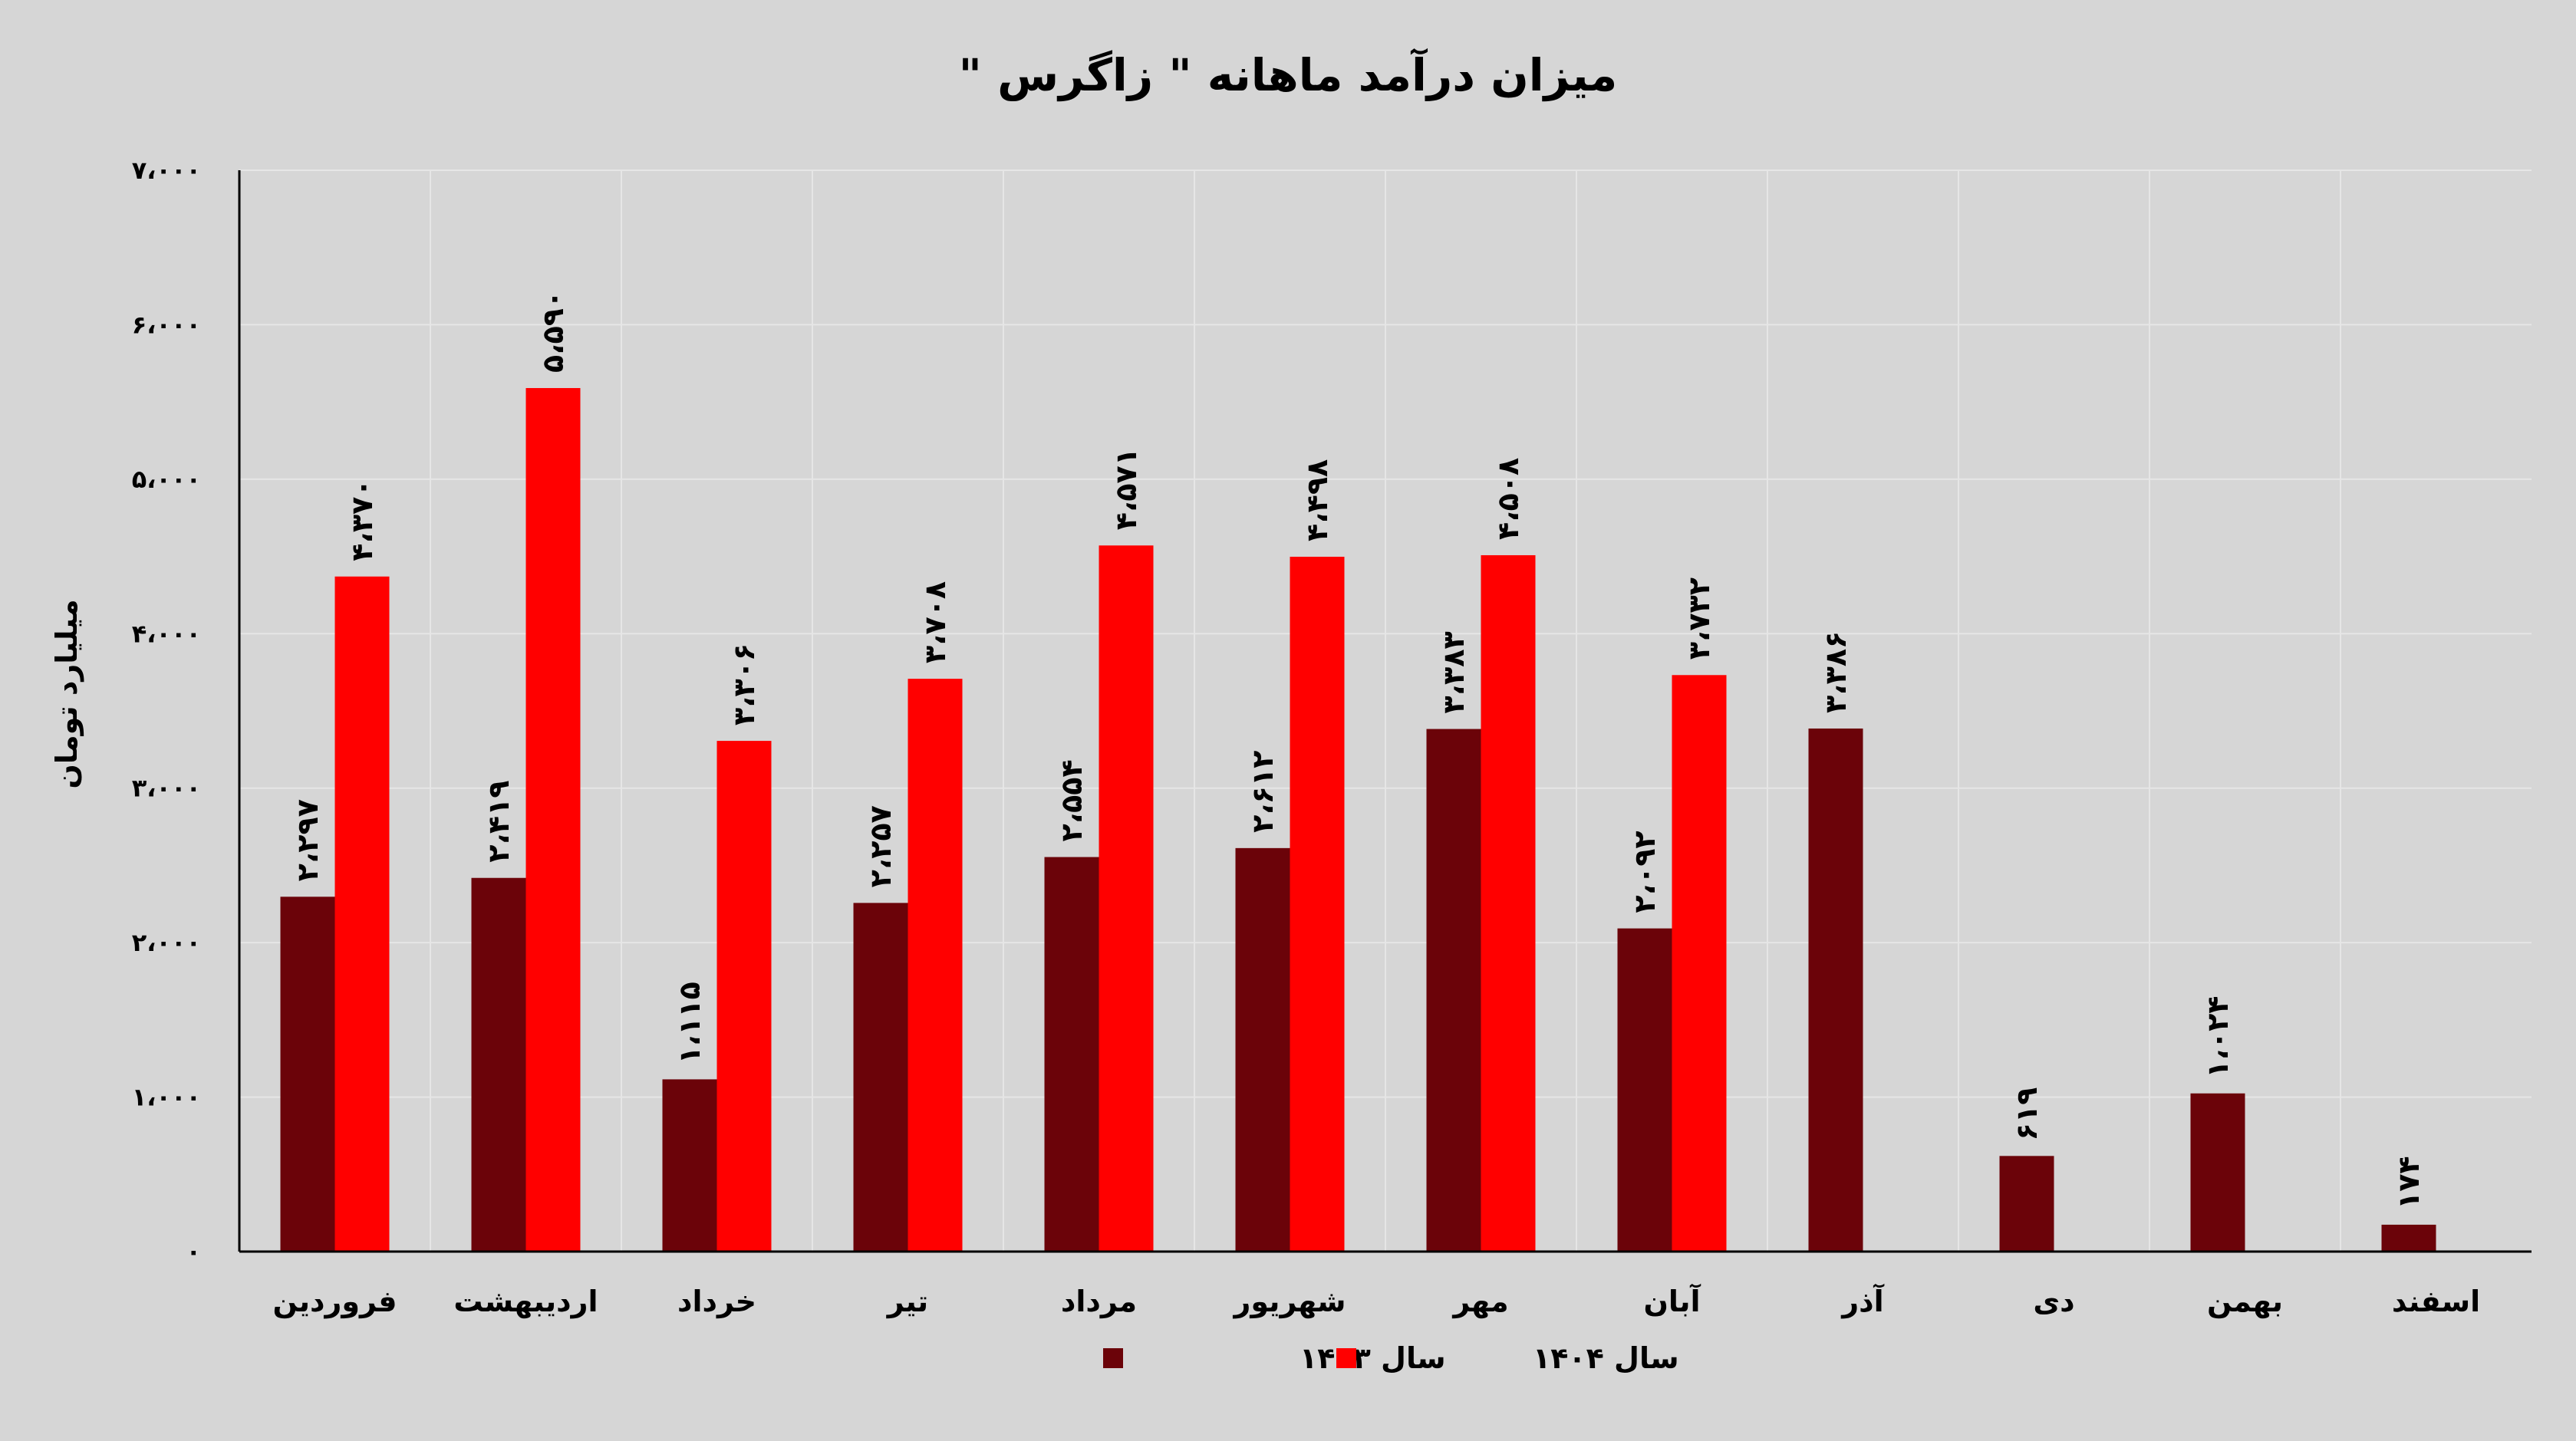  I want to click on y-axis-ticks: ۰ ۱،۰۰۰ ۲،۰۰۰ ۳،۰۰۰ ۴،۰۰۰ ۵،۰۰۰ ۶،۰۰۰ ۷،۰۰۰, so click(166, 711).